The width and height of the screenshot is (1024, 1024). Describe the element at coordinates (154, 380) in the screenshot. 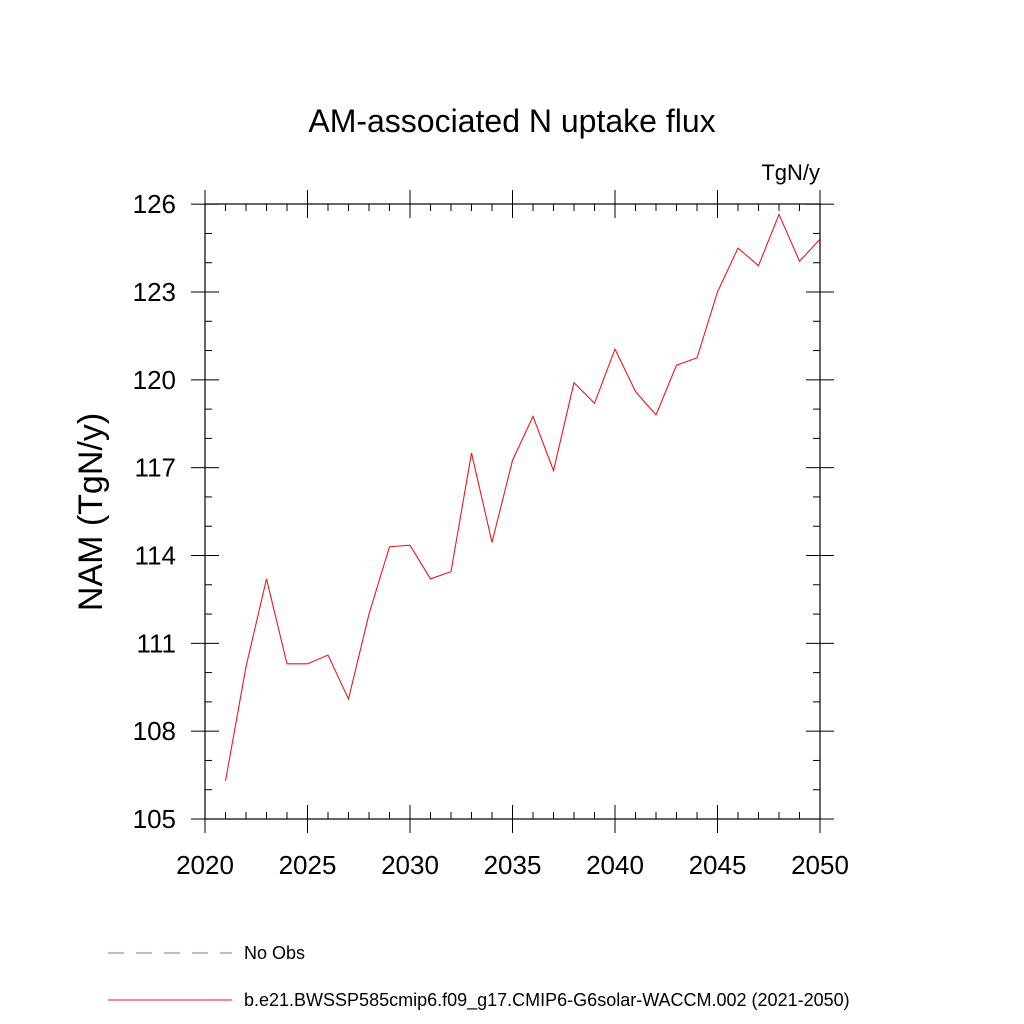

I see `y-tick-label: 120` at that location.